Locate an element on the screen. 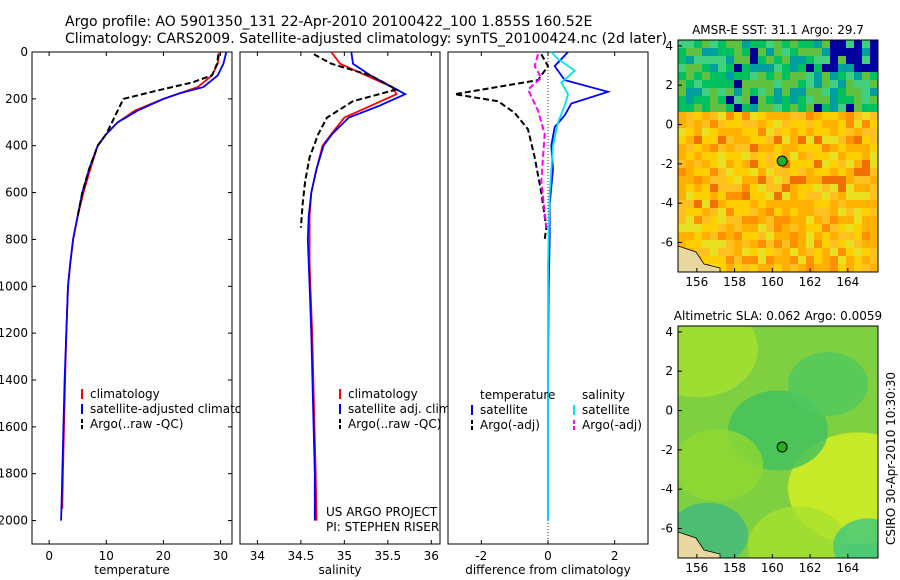 This screenshot has width=900, height=580. y-tick-label: -6 is located at coordinates (667, 243).